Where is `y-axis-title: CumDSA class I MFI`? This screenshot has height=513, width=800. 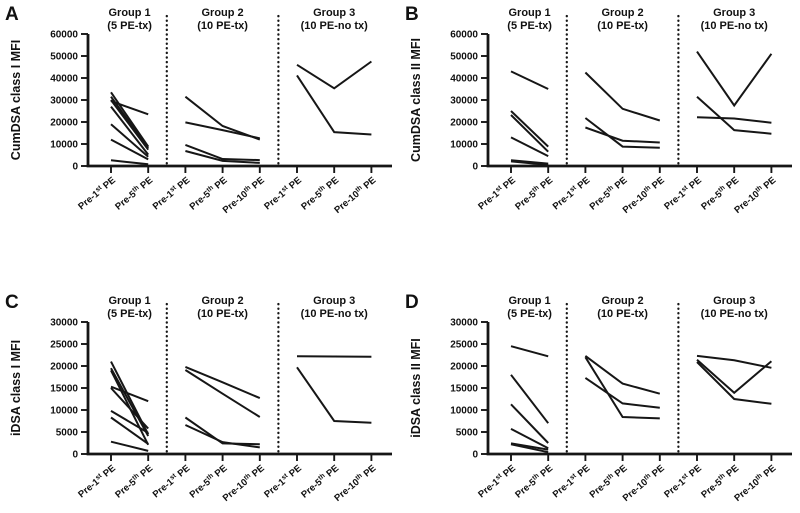
y-axis-title: CumDSA class I MFI is located at coordinates (16, 100).